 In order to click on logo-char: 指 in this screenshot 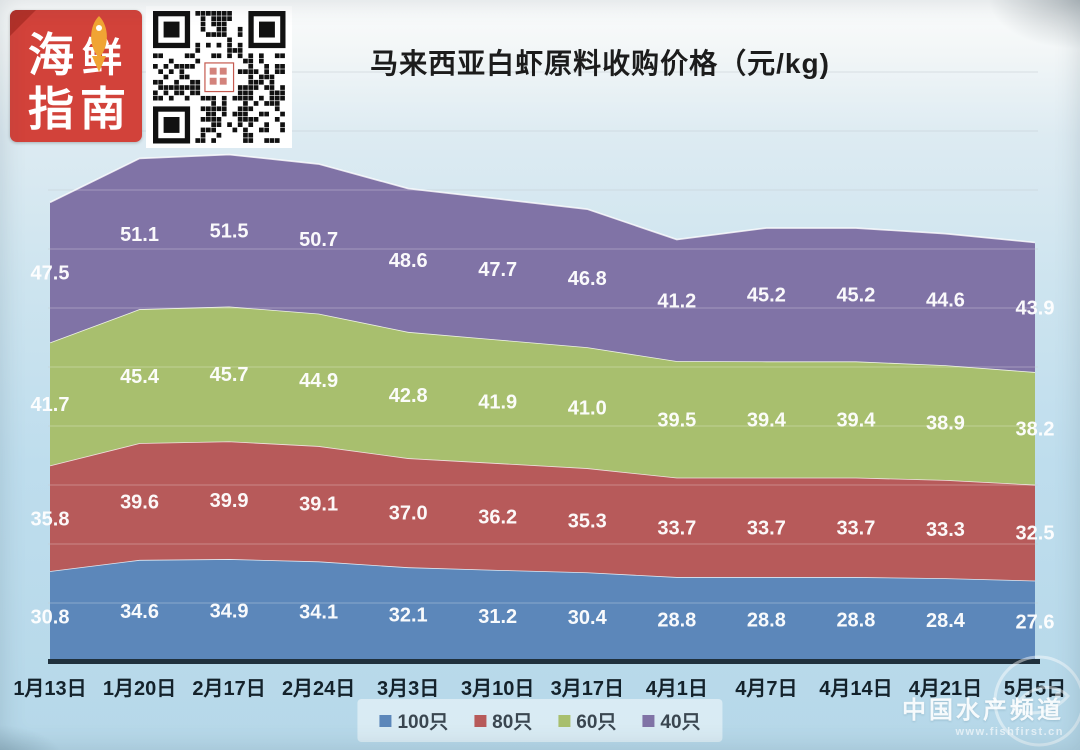, I will do `click(51, 109)`.